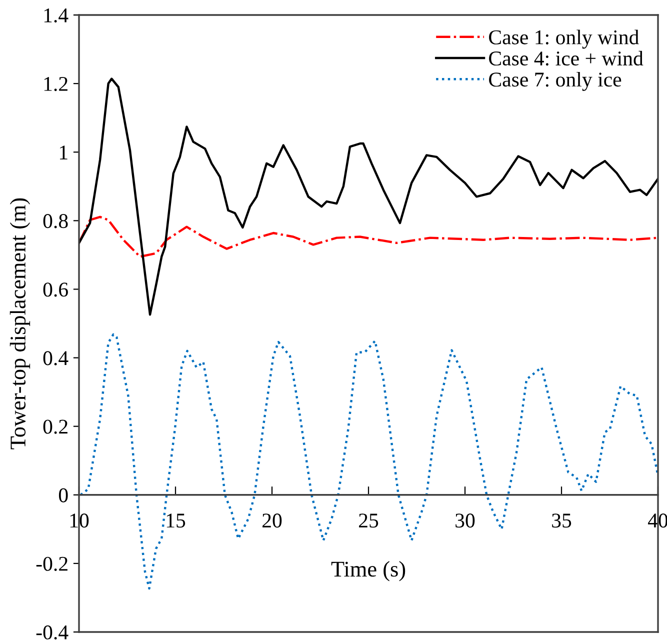 The width and height of the screenshot is (667, 644). Describe the element at coordinates (564, 39) in the screenshot. I see `legend-label: Case 1: only wind` at that location.